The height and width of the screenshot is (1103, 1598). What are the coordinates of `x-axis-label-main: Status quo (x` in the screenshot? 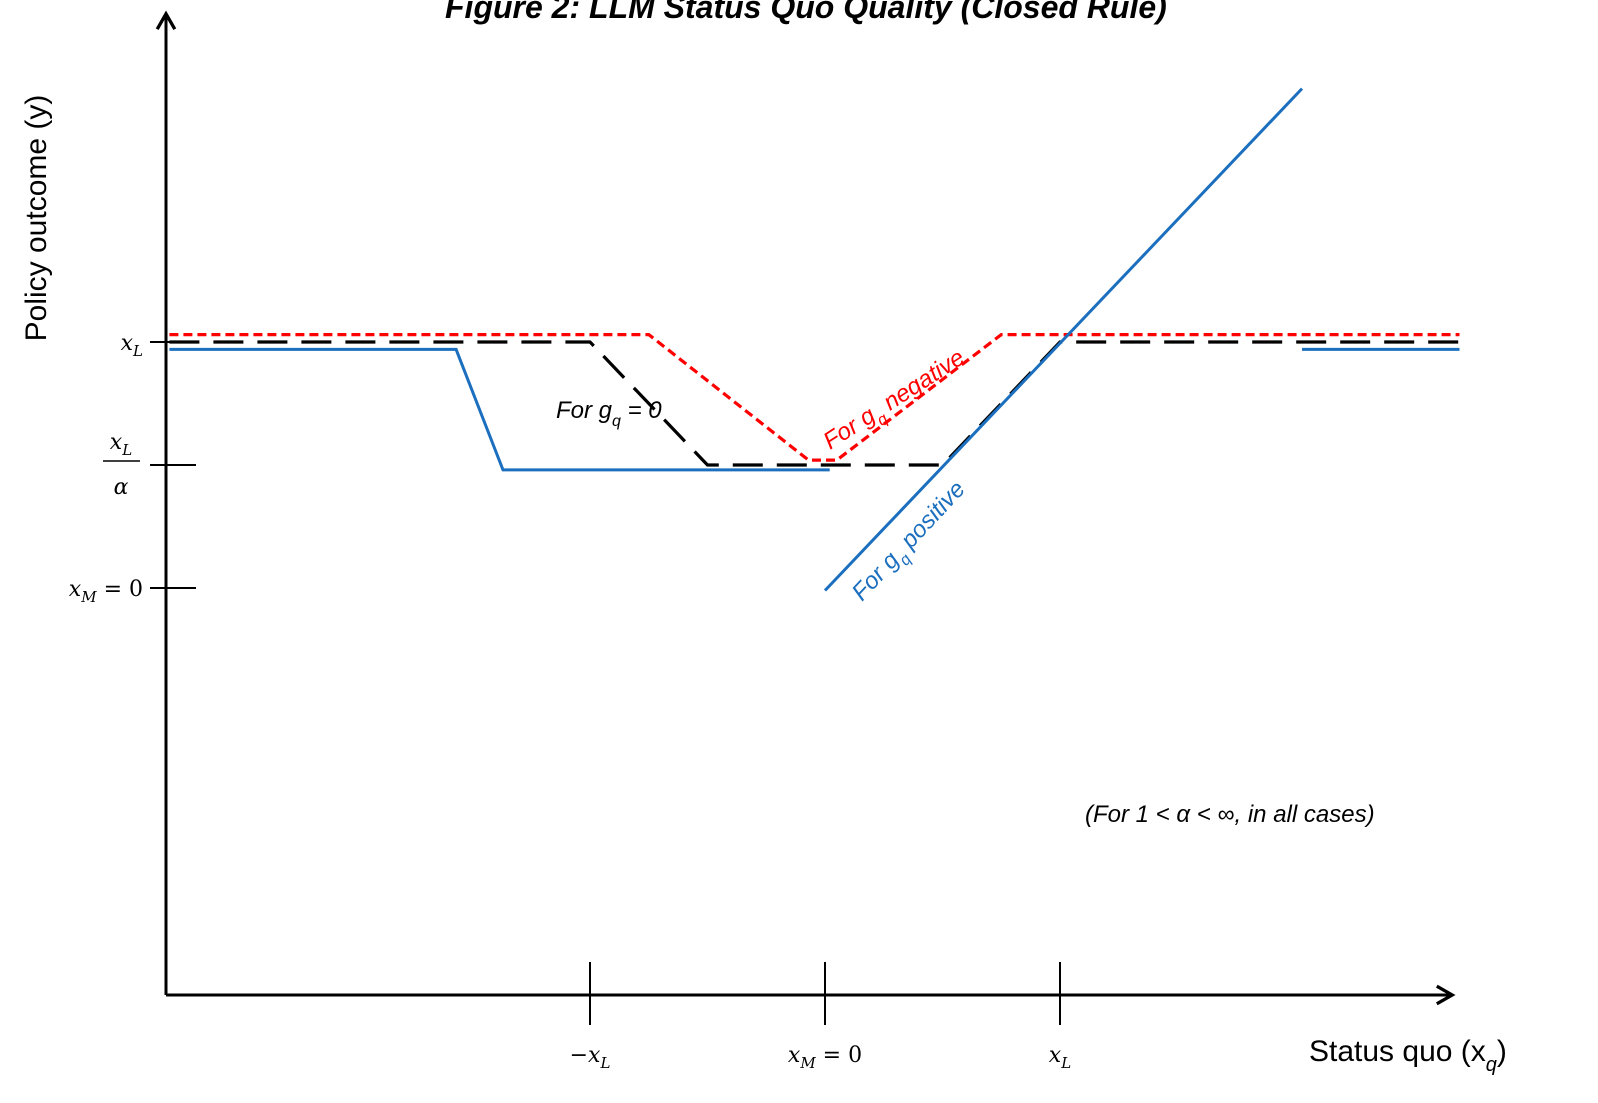 It's located at (1397, 1051).